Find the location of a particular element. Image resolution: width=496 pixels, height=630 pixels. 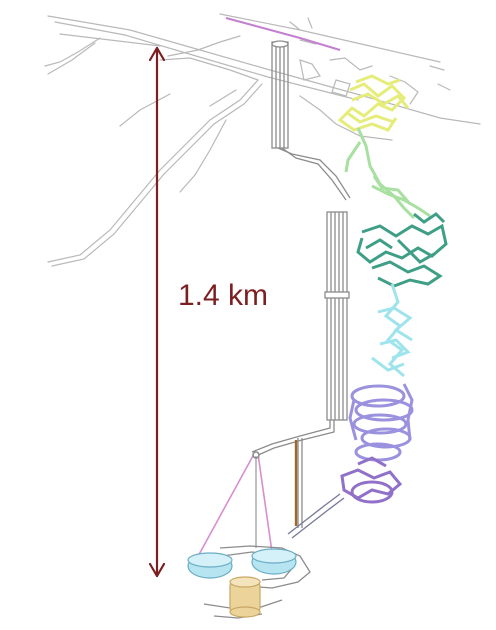

blue-hall-right is located at coordinates (274, 561).